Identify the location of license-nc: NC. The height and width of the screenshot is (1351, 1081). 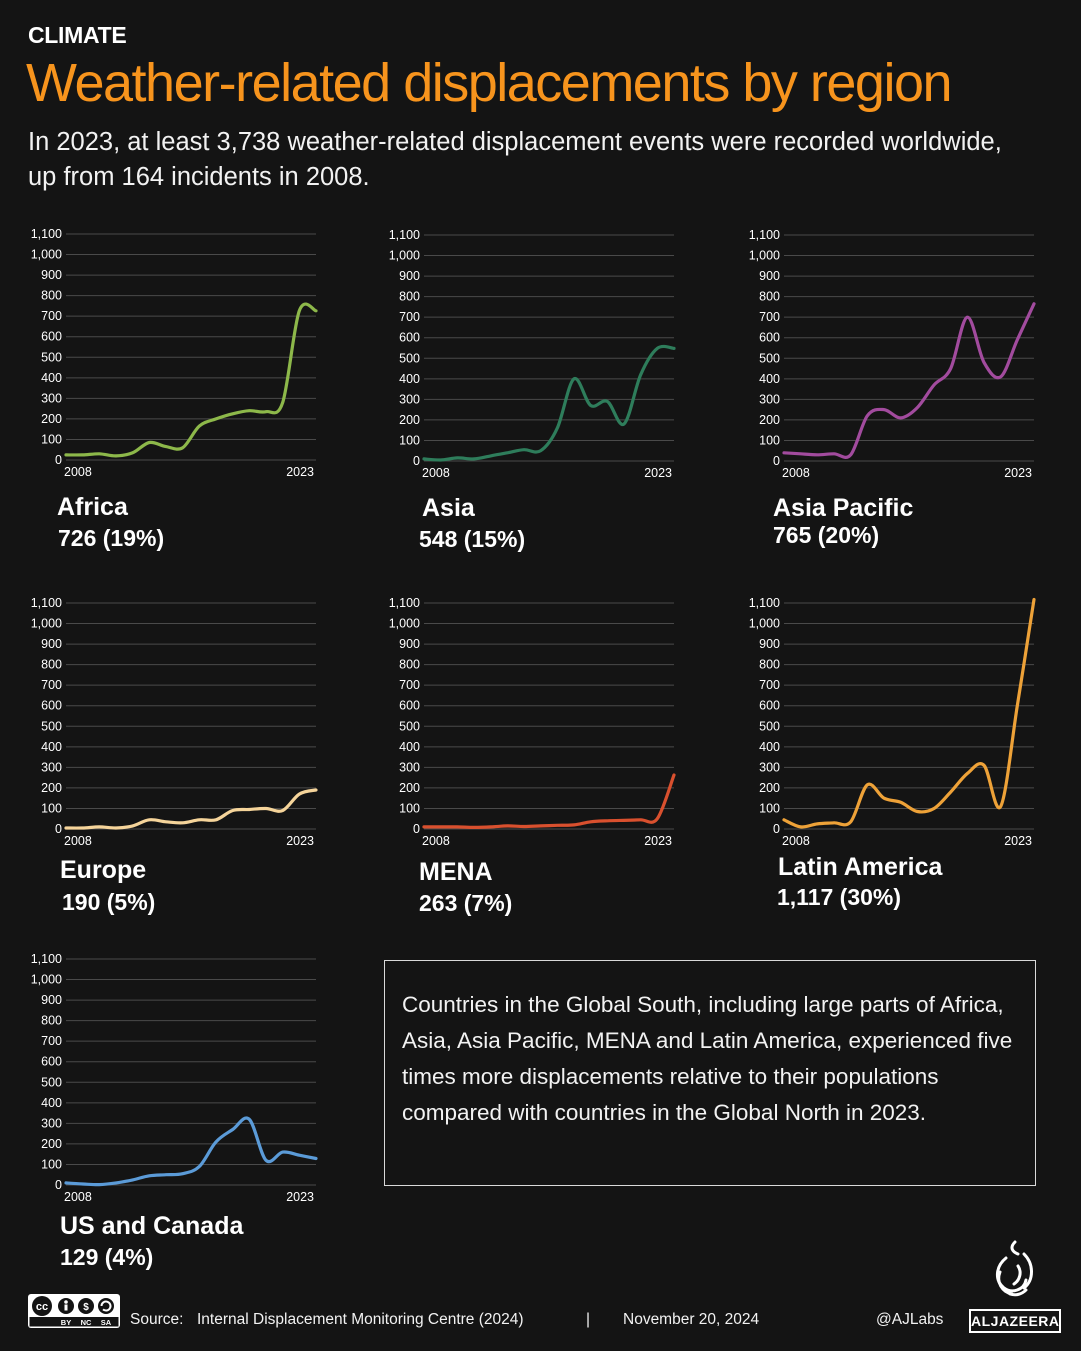
(86, 1322).